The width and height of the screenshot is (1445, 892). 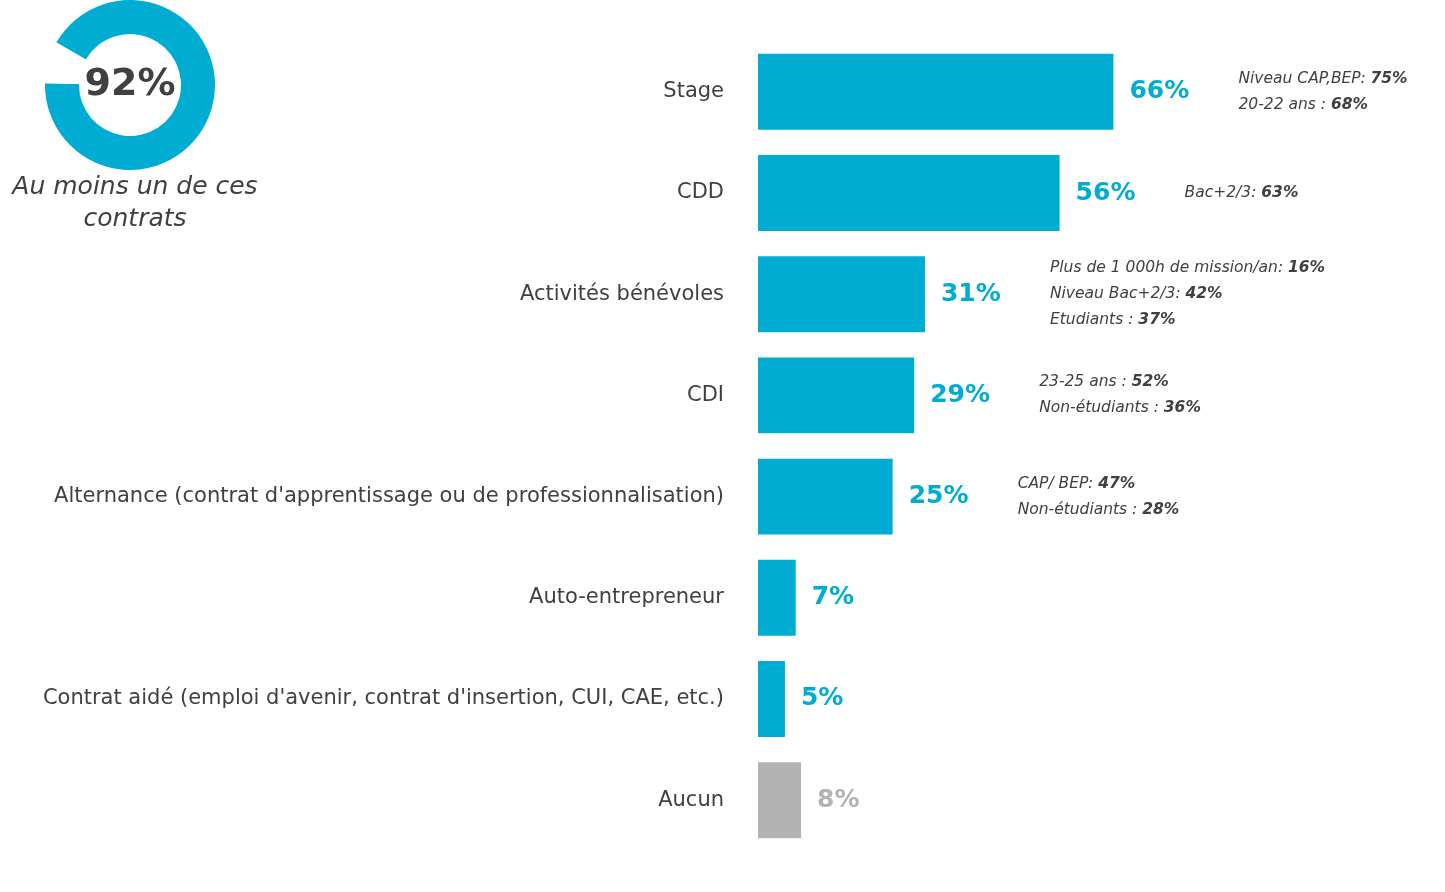 What do you see at coordinates (838, 798) in the screenshot?
I see `data-label: 8%` at bounding box center [838, 798].